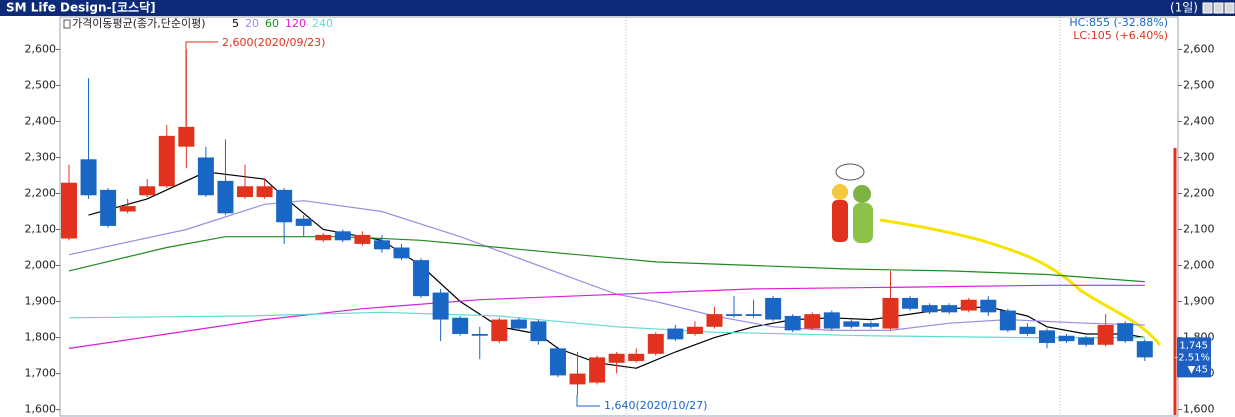  I want to click on y-tick-label: 2,000, so click(41, 265).